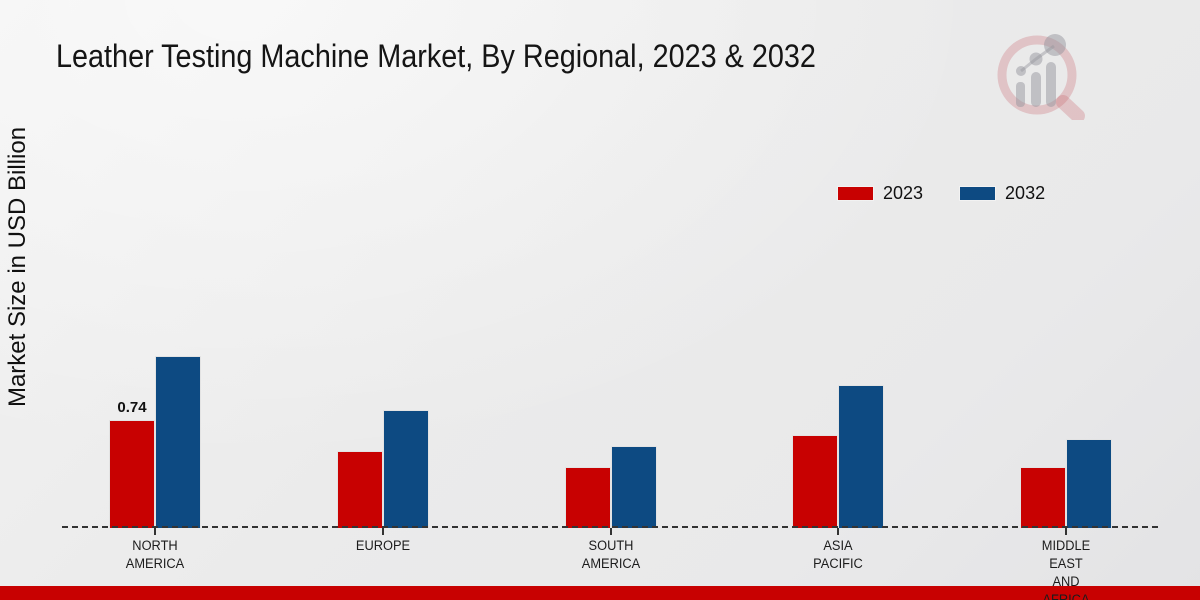  What do you see at coordinates (155, 554) in the screenshot?
I see `x-axis-label-north-america: NORTH AMERICA` at bounding box center [155, 554].